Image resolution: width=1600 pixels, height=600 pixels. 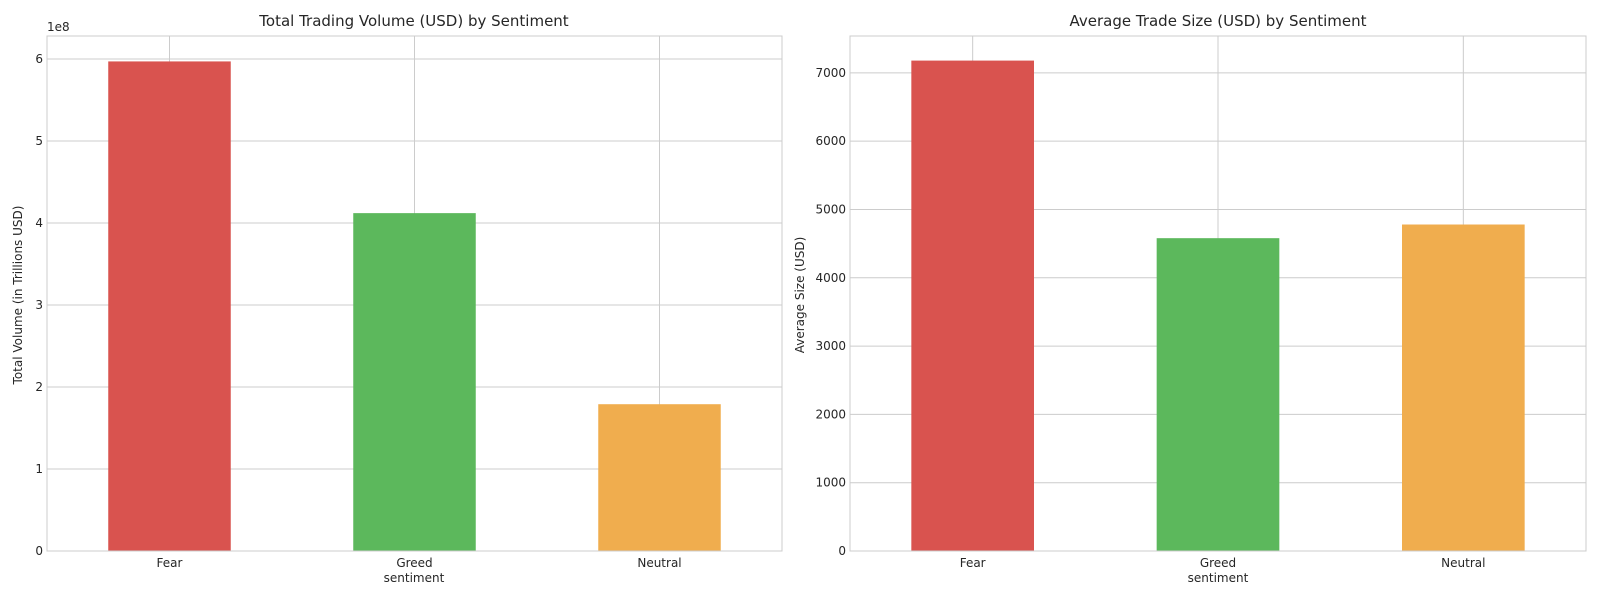 I want to click on y-axis-label: Average Size (USD), so click(x=800, y=295).